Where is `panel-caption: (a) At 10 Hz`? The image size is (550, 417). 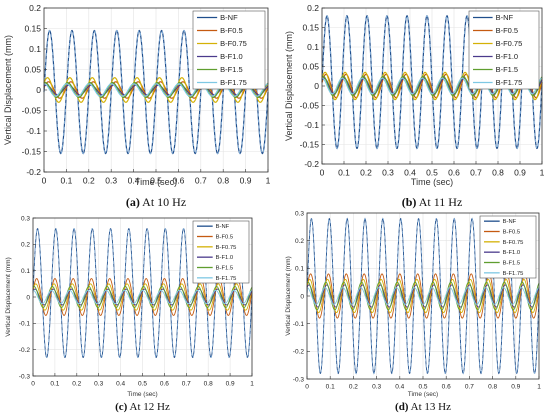
panel-caption: (a) At 10 Hz is located at coordinates (156, 202).